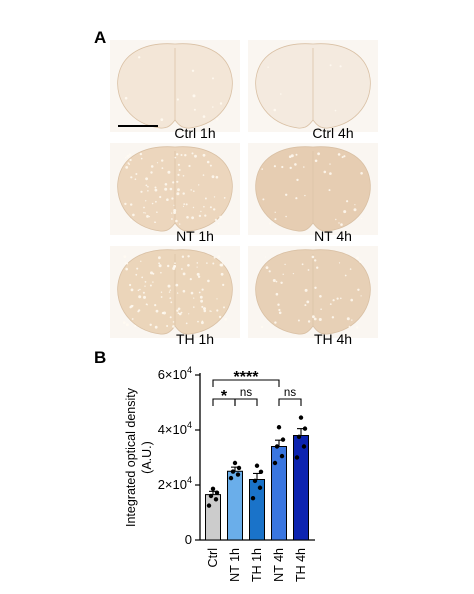 This screenshot has width=474, height=594. Describe the element at coordinates (175, 373) in the screenshot. I see `y-tick-label: 6×10⁴` at that location.